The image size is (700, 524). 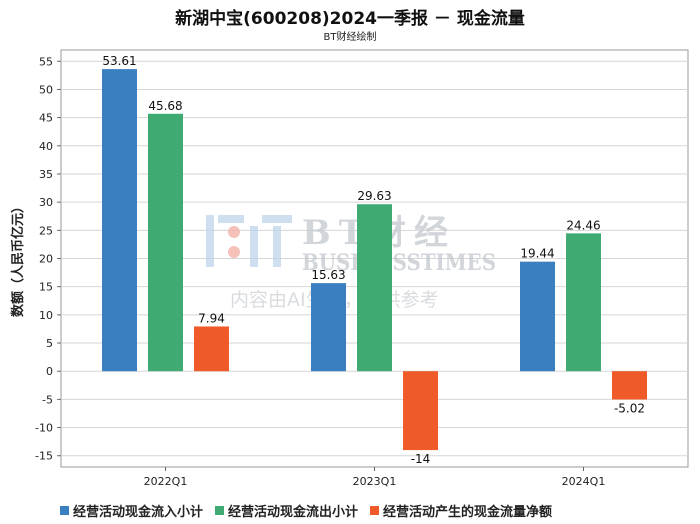 I want to click on legend-item-net: 经营活动产生的现金流量净额, so click(x=461, y=510).